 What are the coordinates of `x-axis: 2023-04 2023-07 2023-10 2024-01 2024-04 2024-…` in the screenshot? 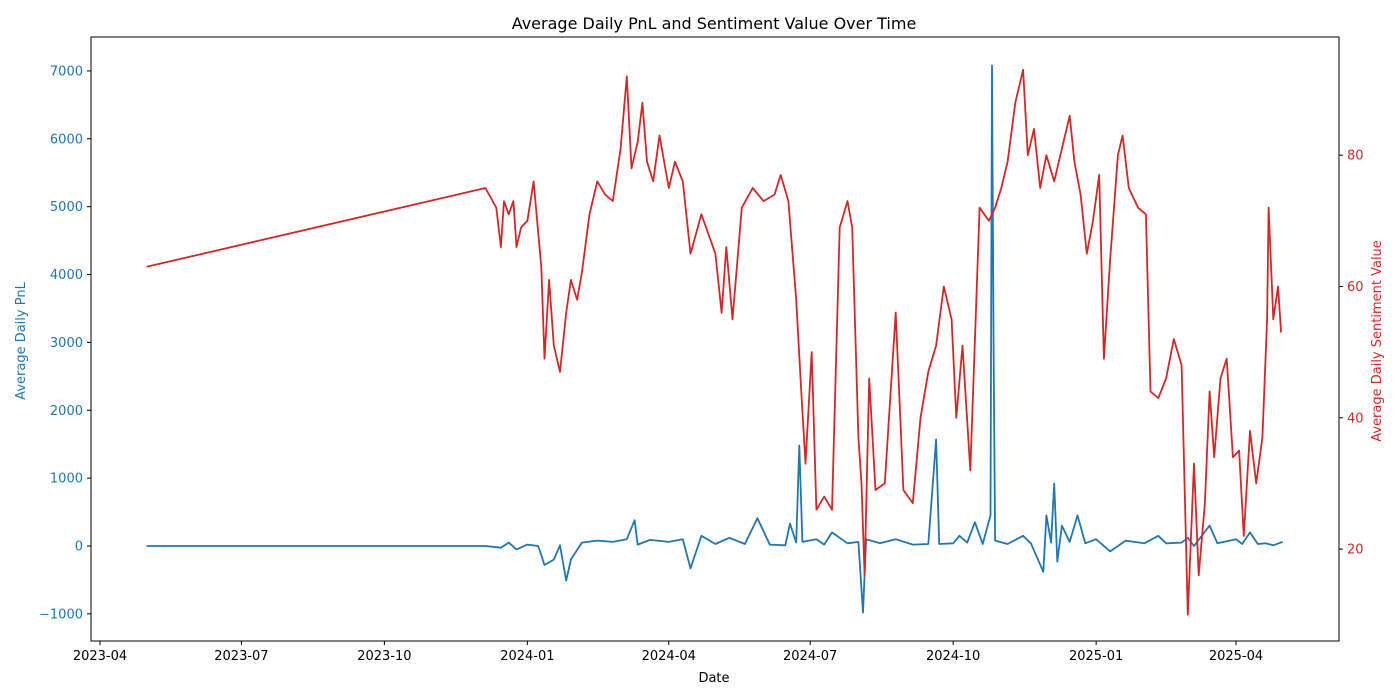 It's located at (668, 652).